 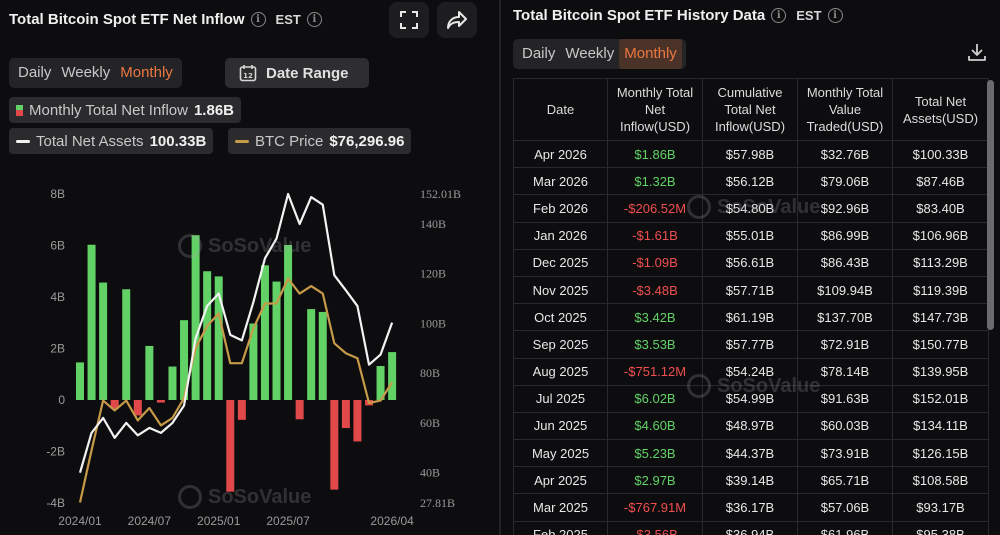 I want to click on cumulative-cell: $54.80B, so click(x=750, y=208).